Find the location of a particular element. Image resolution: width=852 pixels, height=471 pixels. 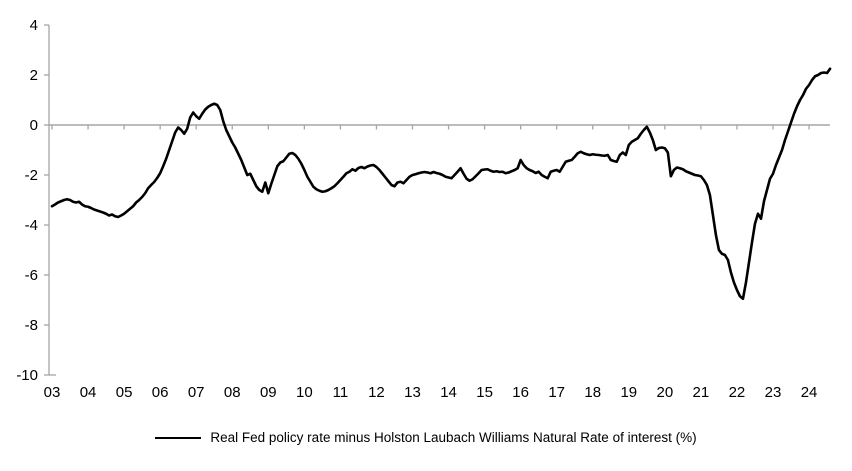

x-tick-label: 09 is located at coordinates (268, 392).